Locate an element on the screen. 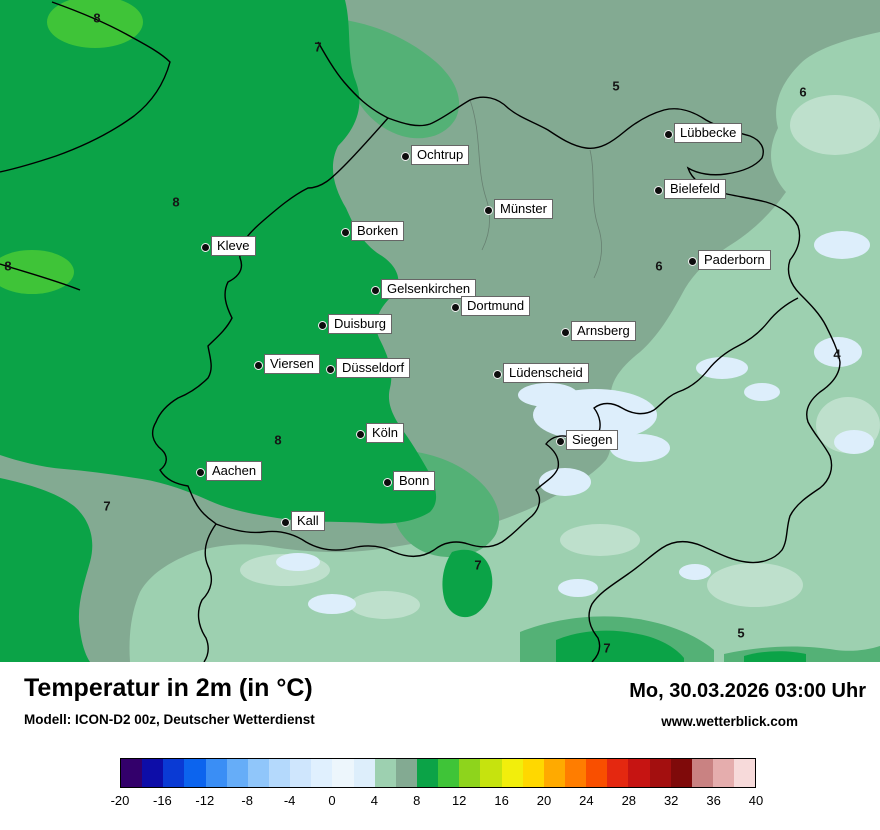 The height and width of the screenshot is (830, 880). colorbar-tick: 24 is located at coordinates (586, 800).